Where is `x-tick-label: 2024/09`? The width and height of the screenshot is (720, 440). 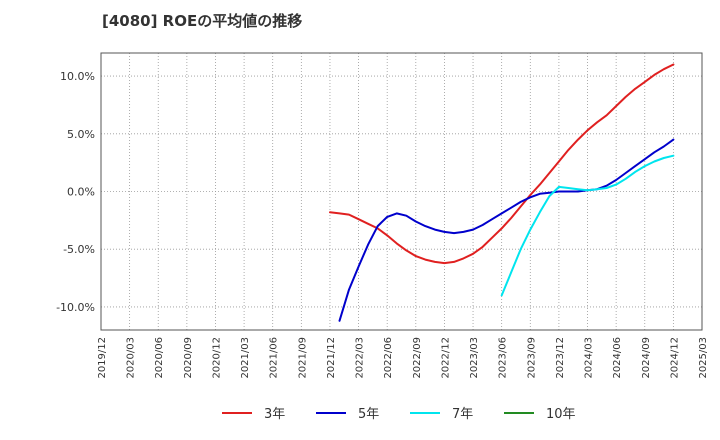
x-tick-label: 2024/09 is located at coordinates (646, 358).